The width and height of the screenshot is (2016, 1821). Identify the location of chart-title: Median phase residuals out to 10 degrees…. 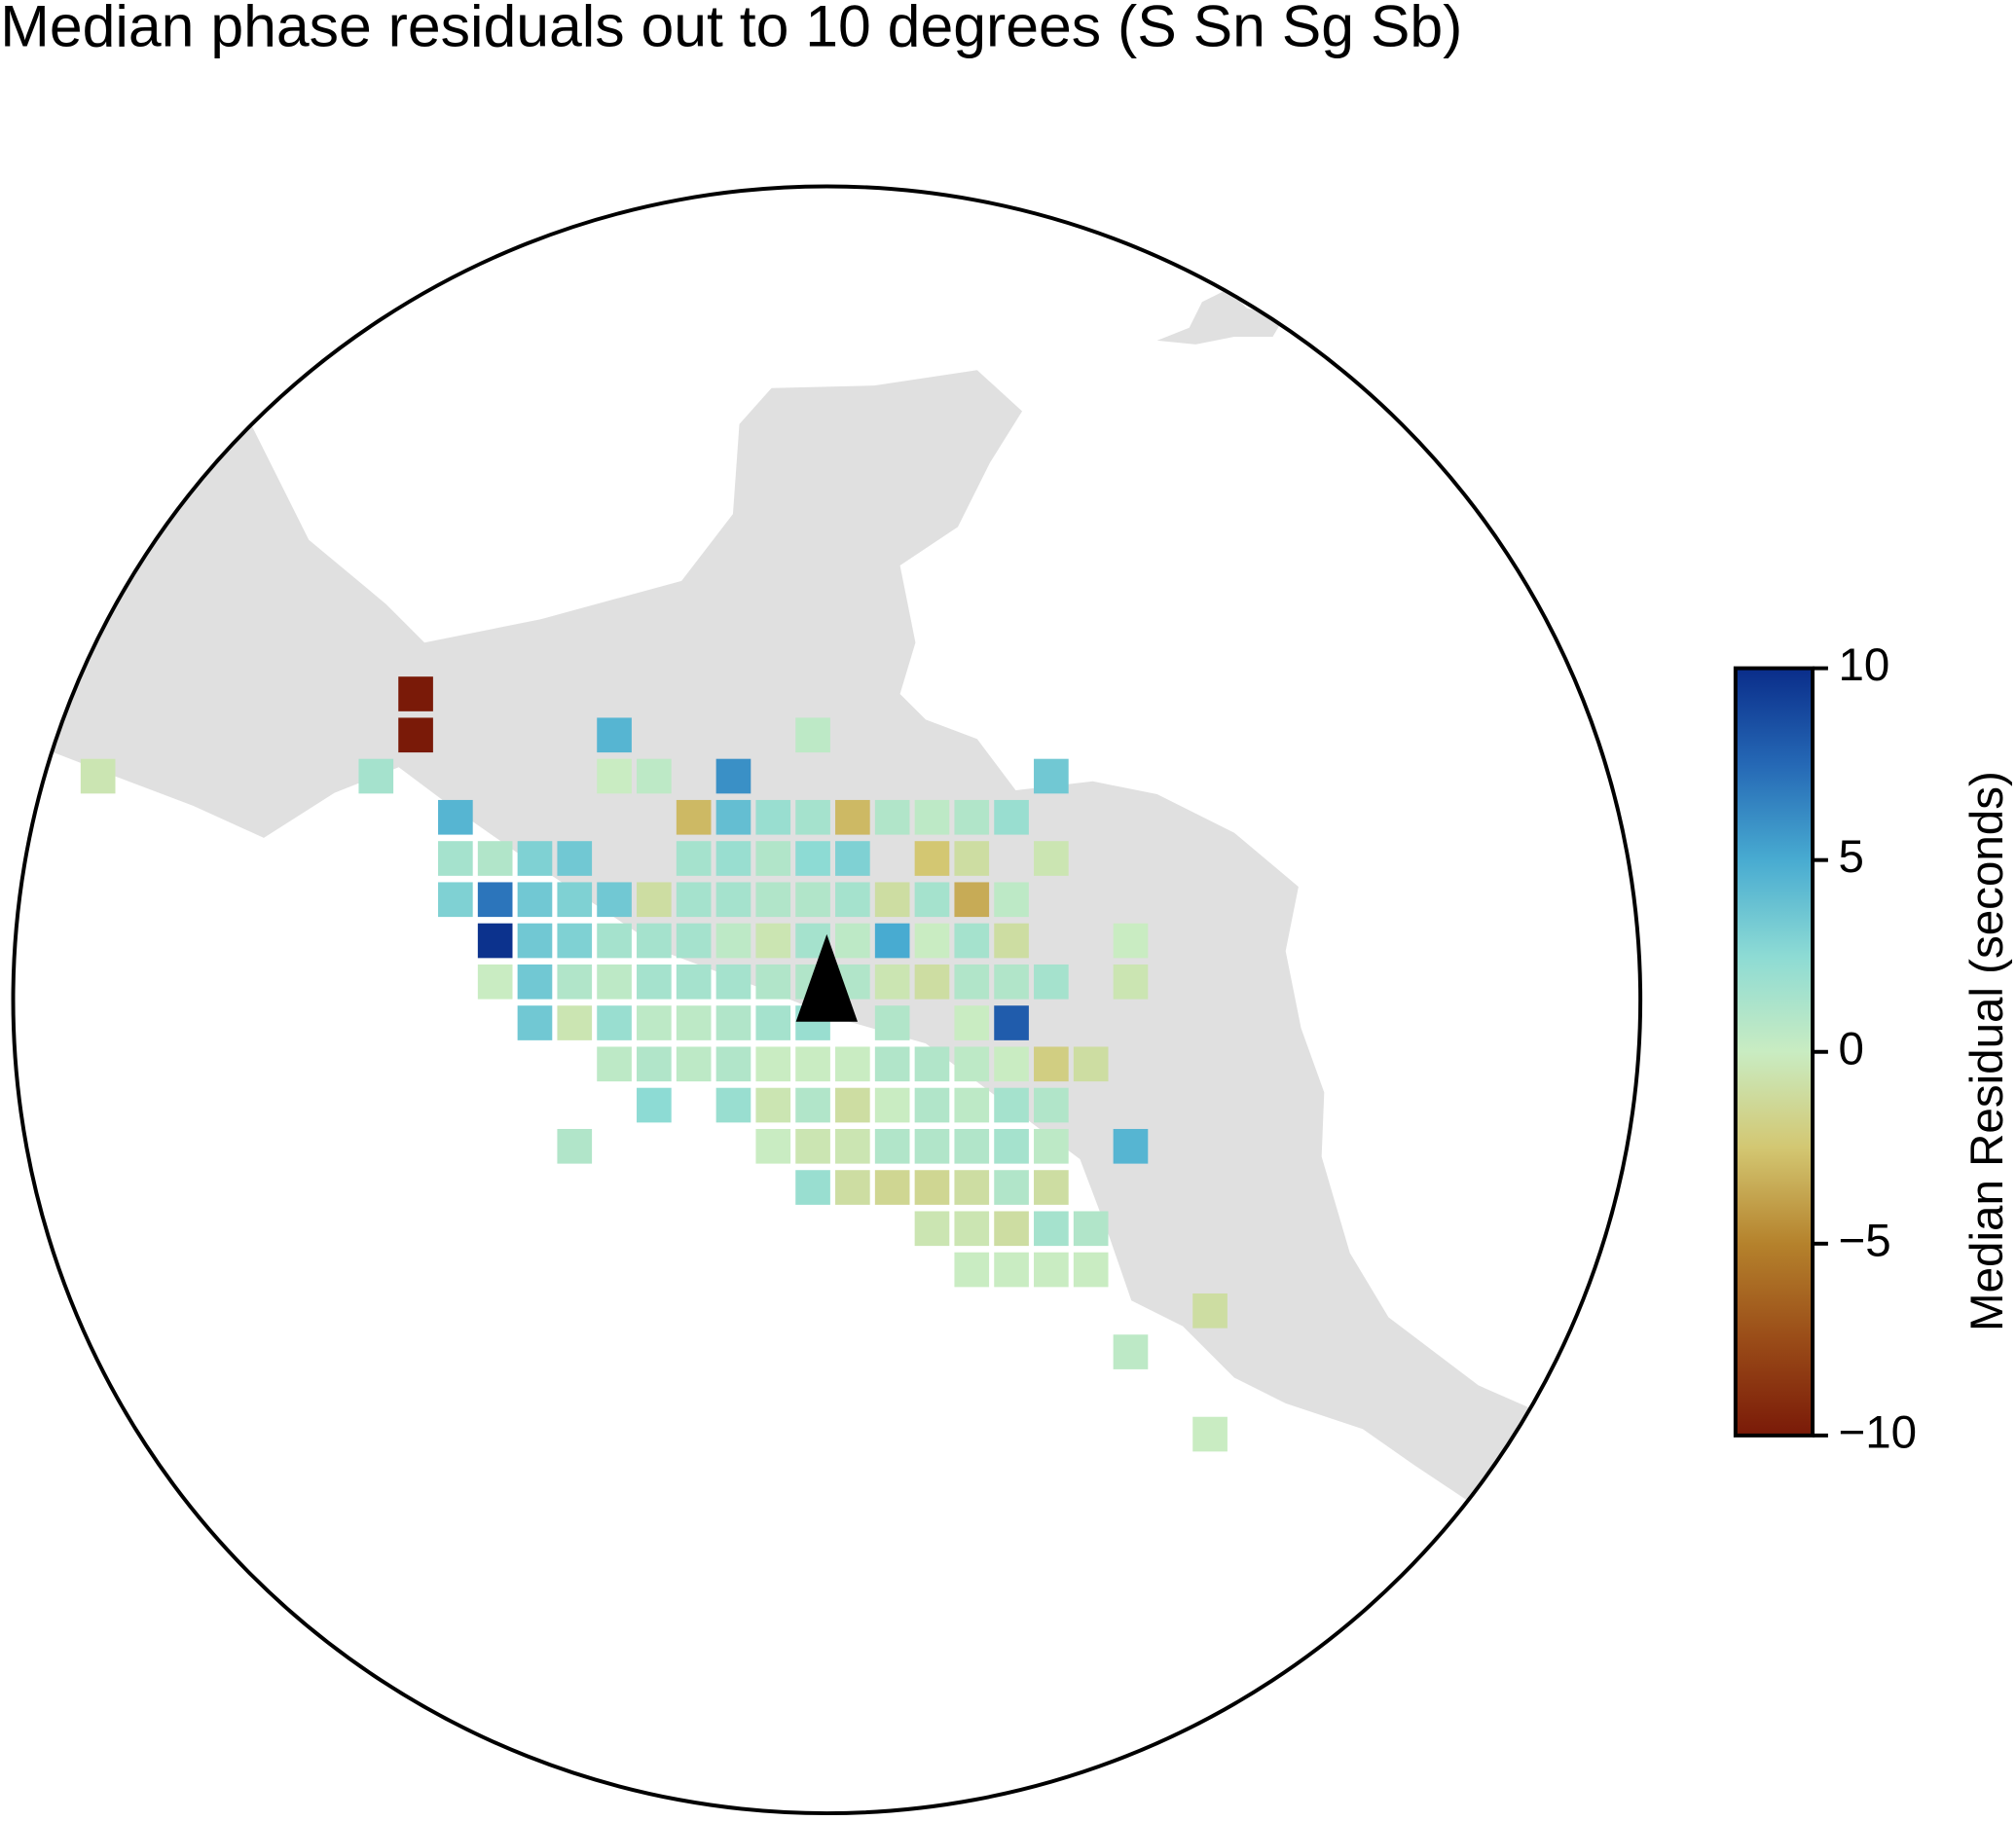
(731, 29).